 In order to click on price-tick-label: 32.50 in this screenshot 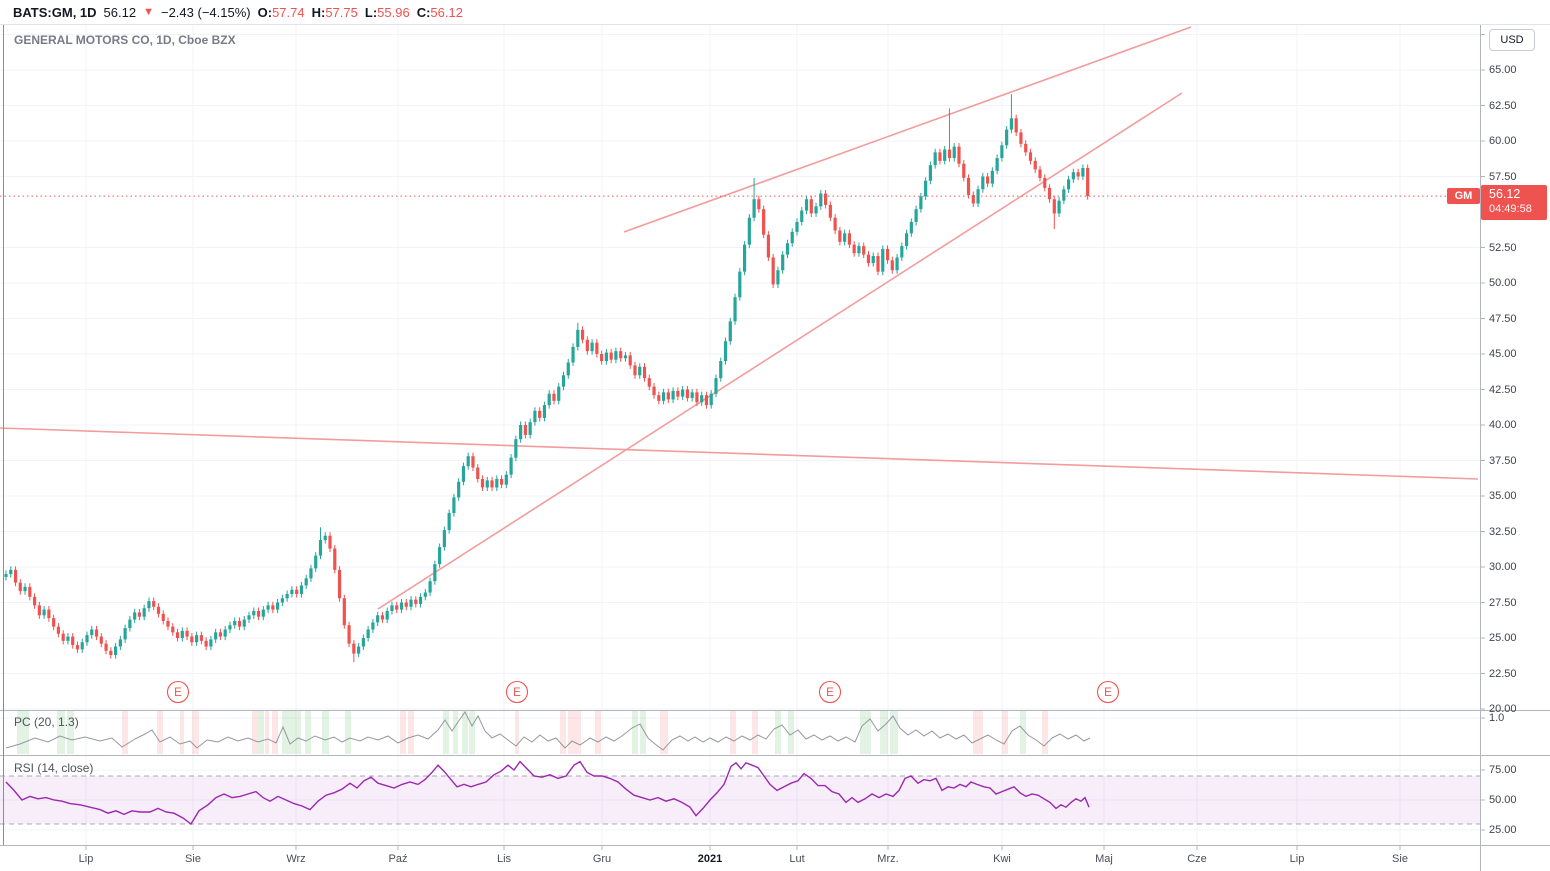, I will do `click(1503, 531)`.